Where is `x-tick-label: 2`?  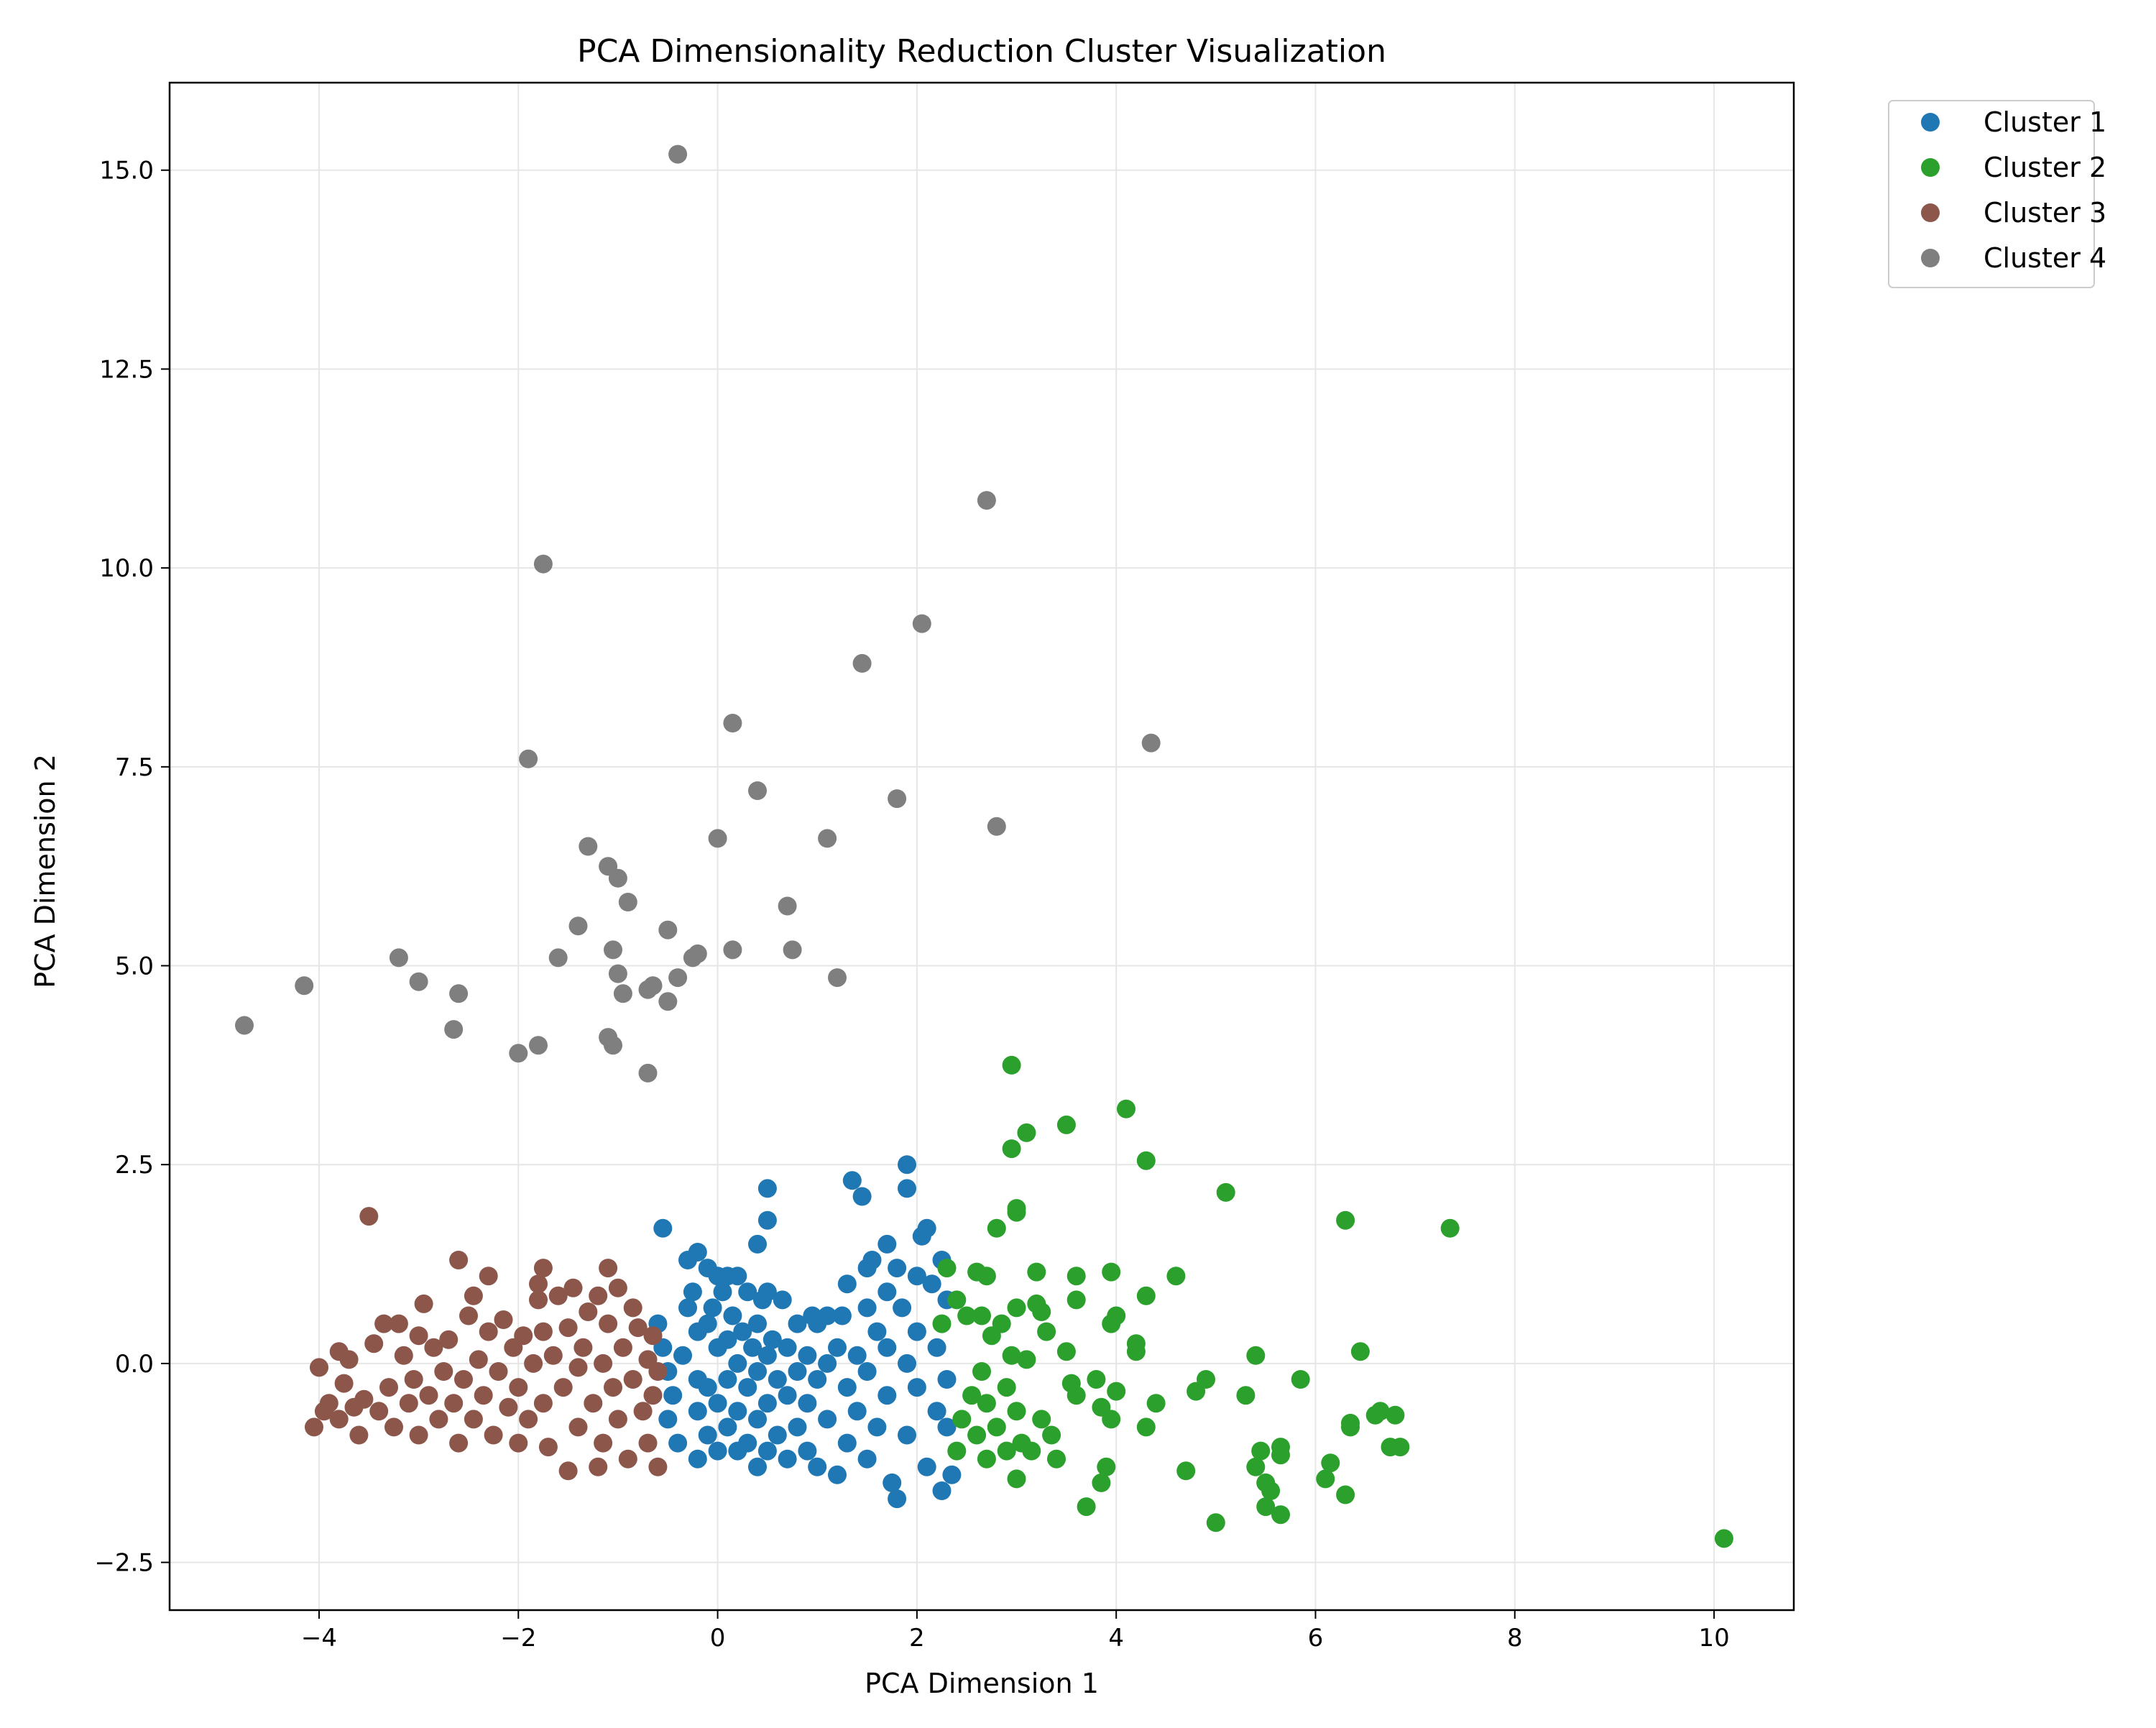
x-tick-label: 2 is located at coordinates (917, 1639).